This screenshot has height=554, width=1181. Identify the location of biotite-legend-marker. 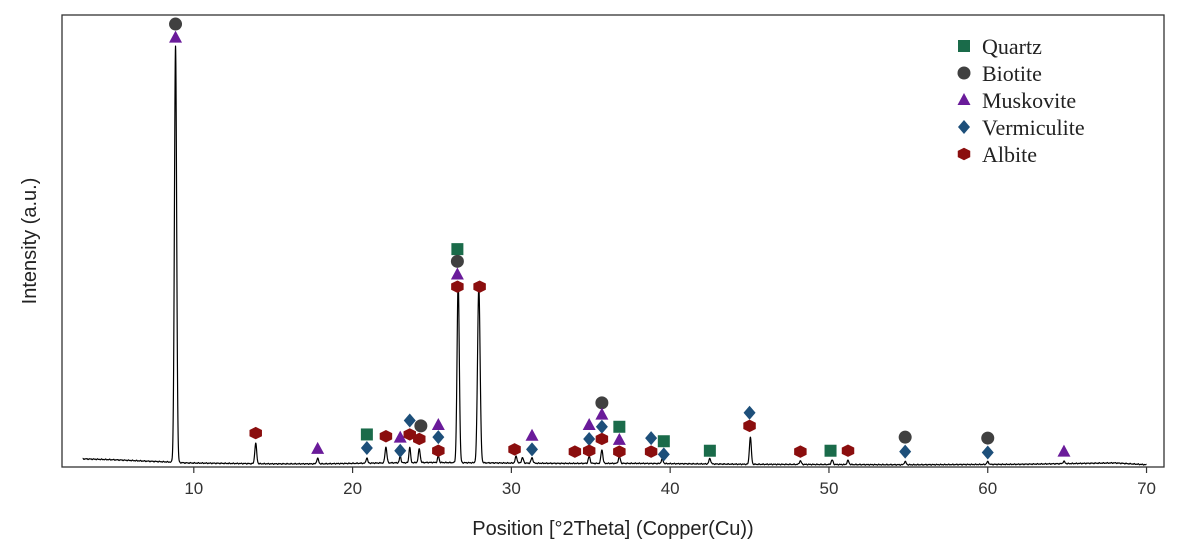
(964, 73).